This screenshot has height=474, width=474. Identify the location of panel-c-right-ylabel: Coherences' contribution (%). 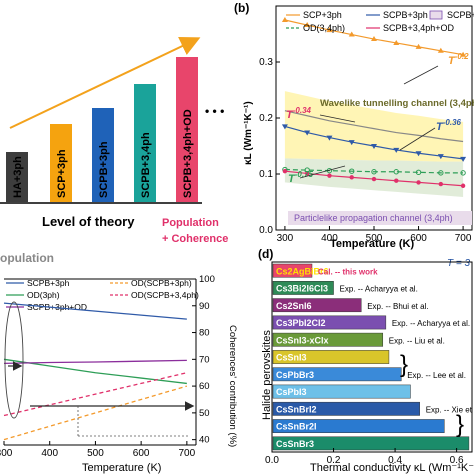
(232, 386).